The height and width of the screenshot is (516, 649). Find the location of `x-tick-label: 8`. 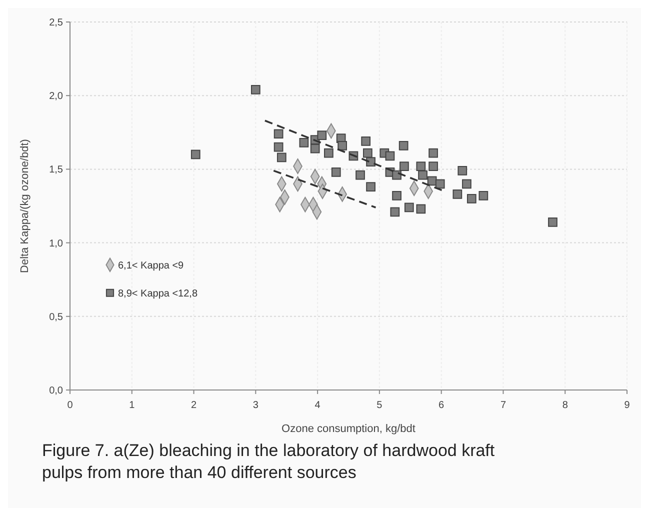

x-tick-label: 8 is located at coordinates (565, 405).